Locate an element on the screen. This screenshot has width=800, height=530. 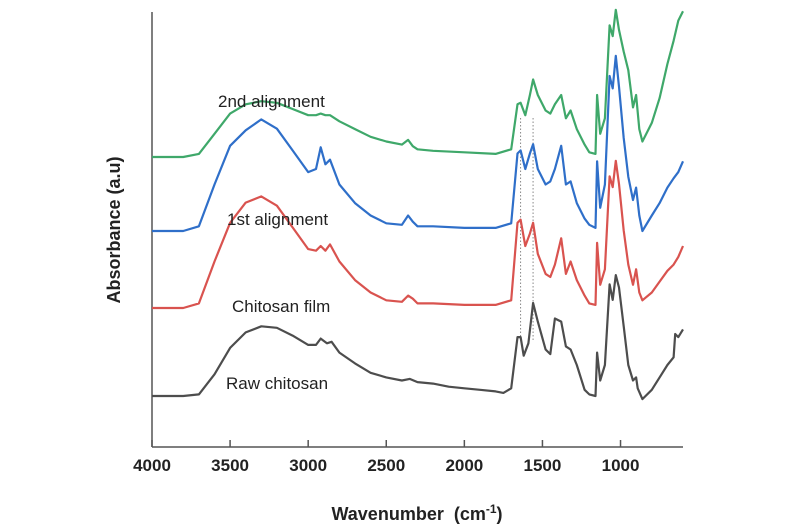
x-axis-title-main: Wavenumber is located at coordinates (387, 514).